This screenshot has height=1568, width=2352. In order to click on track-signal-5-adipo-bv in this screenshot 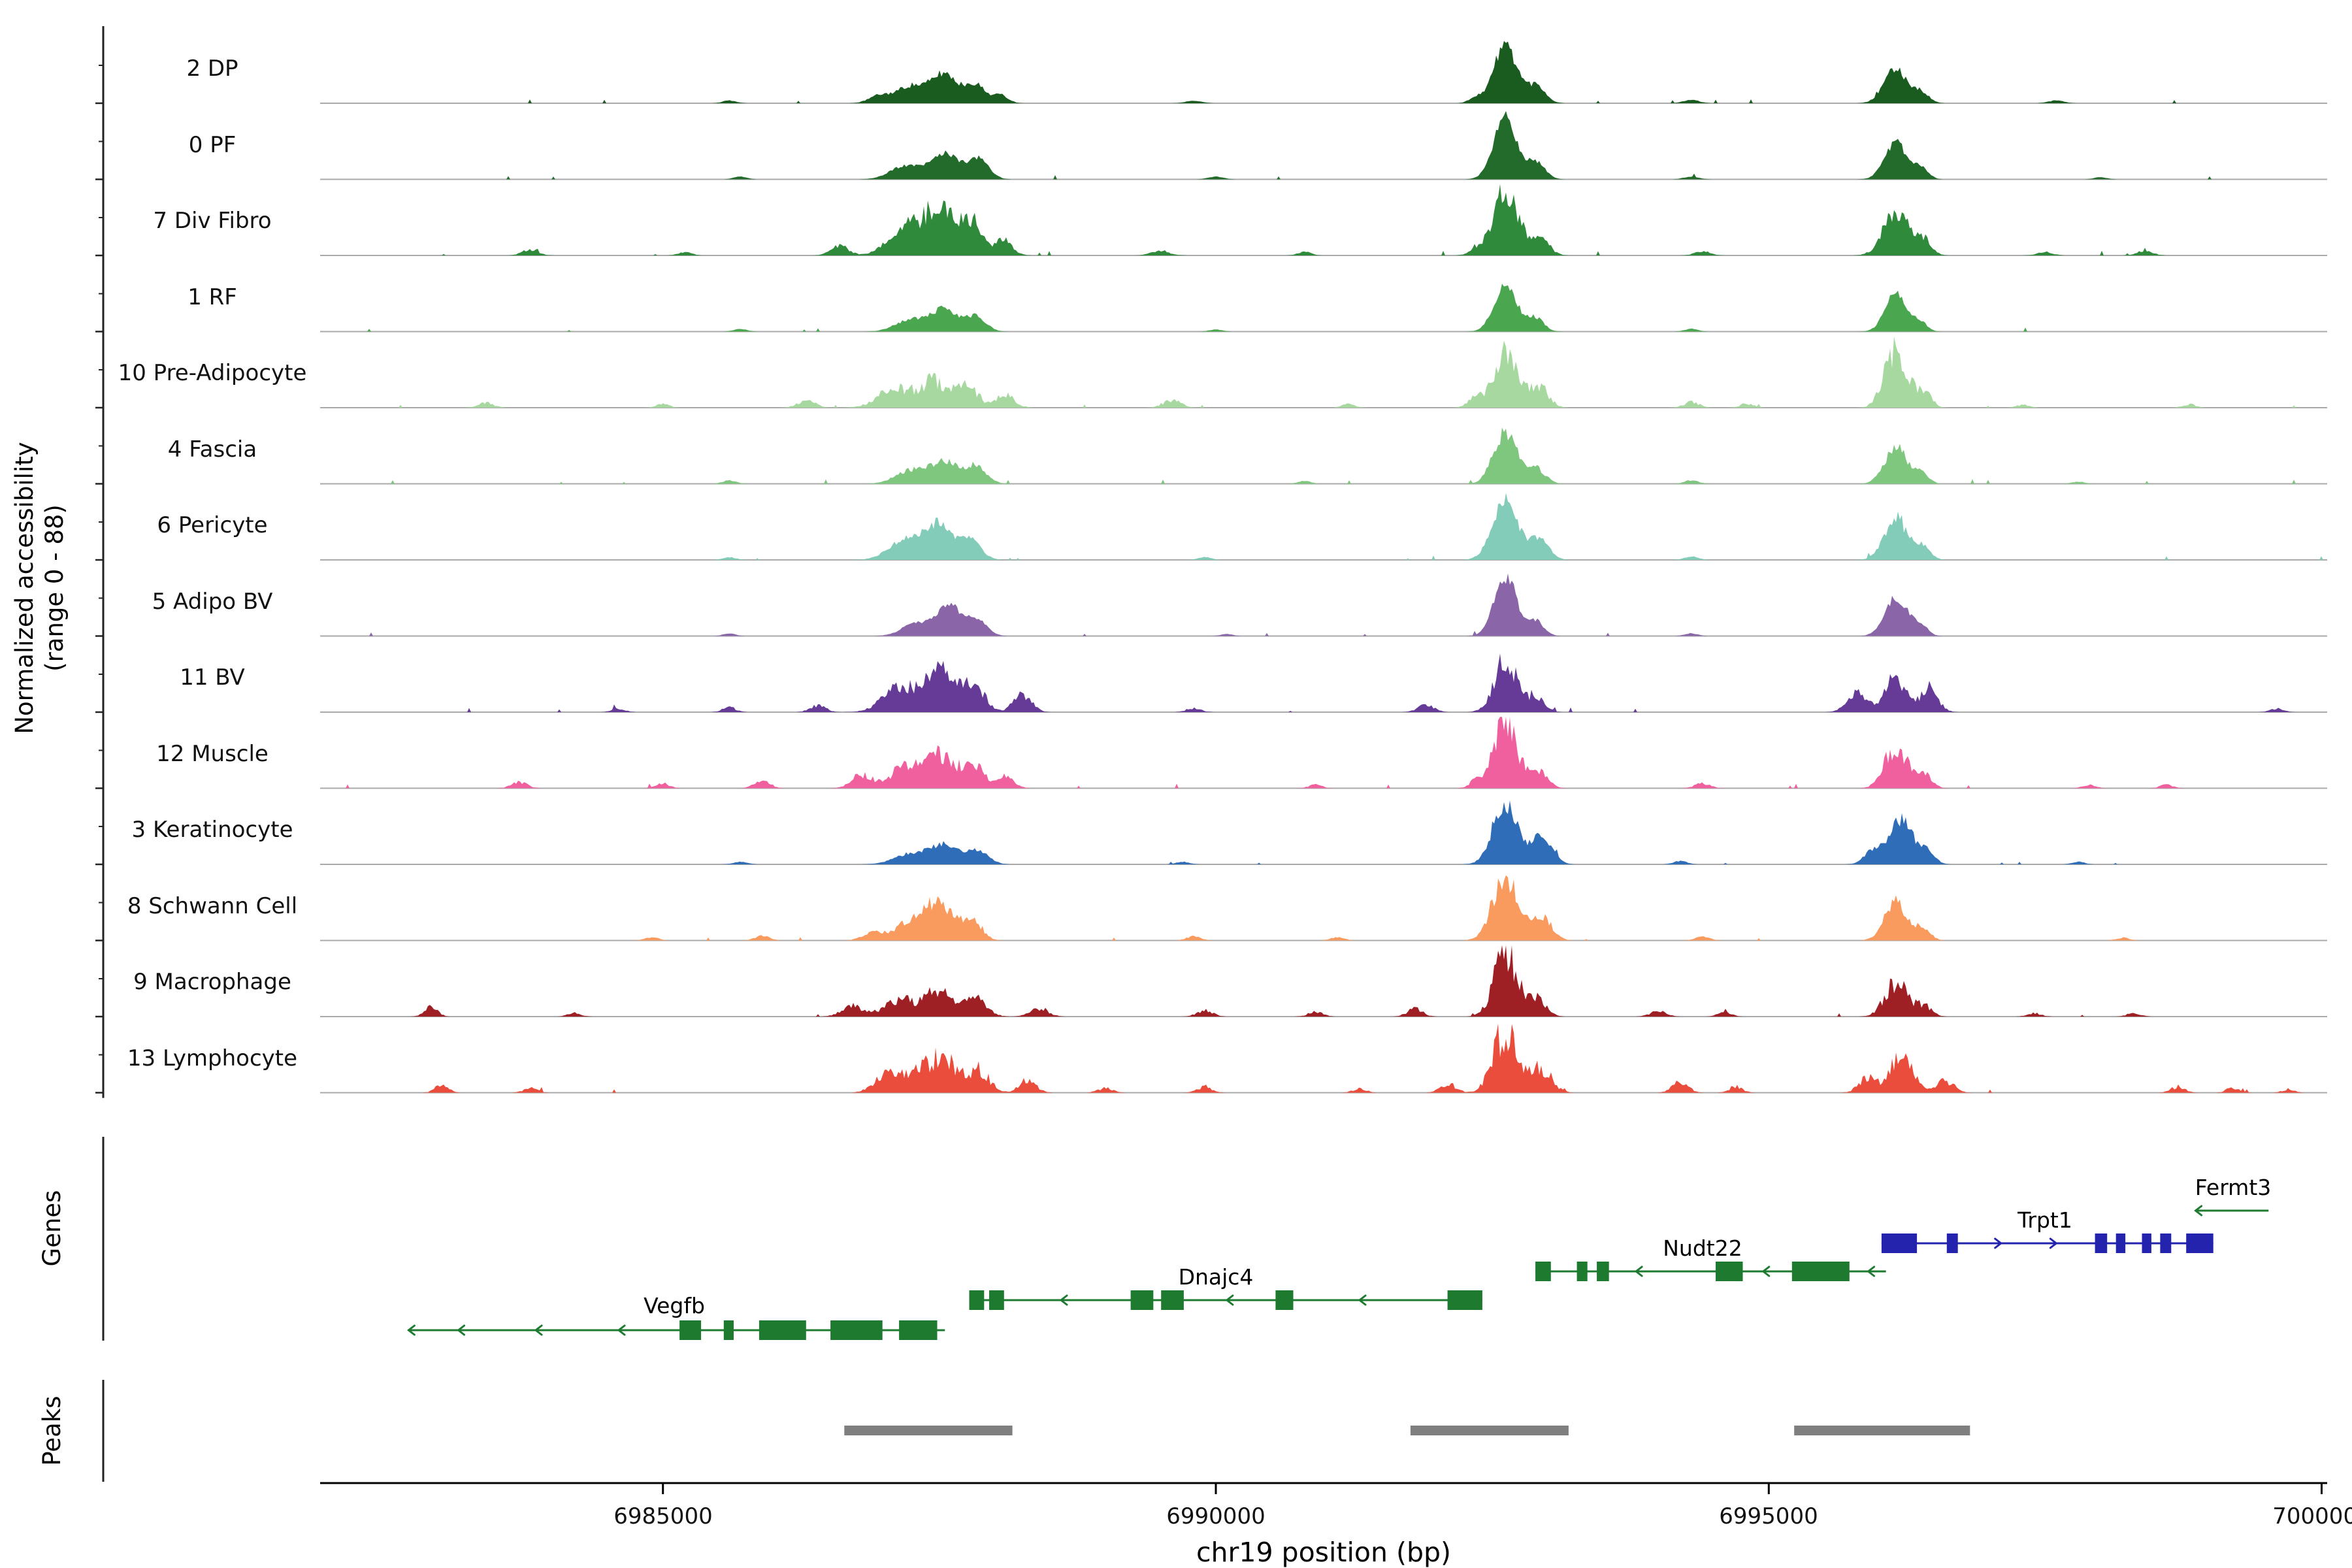, I will do `click(1323, 604)`.